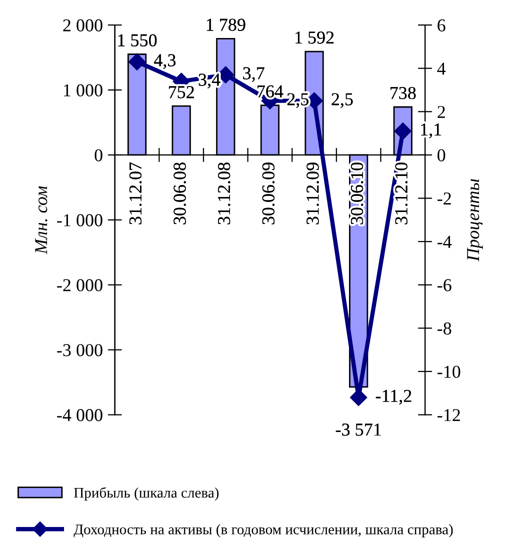 This screenshot has height=556, width=506. What do you see at coordinates (79, 415) in the screenshot?
I see `y-tick-label: -4 000` at bounding box center [79, 415].